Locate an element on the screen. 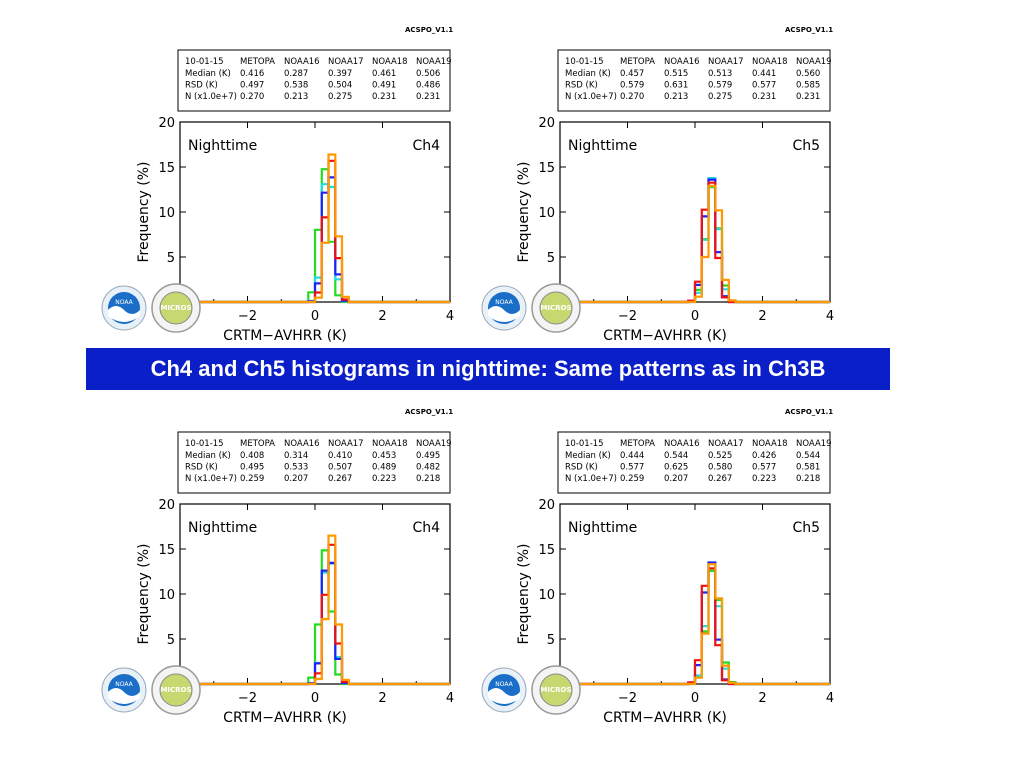 Image resolution: width=1024 pixels, height=768 pixels. stats-cell: 0.267 is located at coordinates (340, 479).